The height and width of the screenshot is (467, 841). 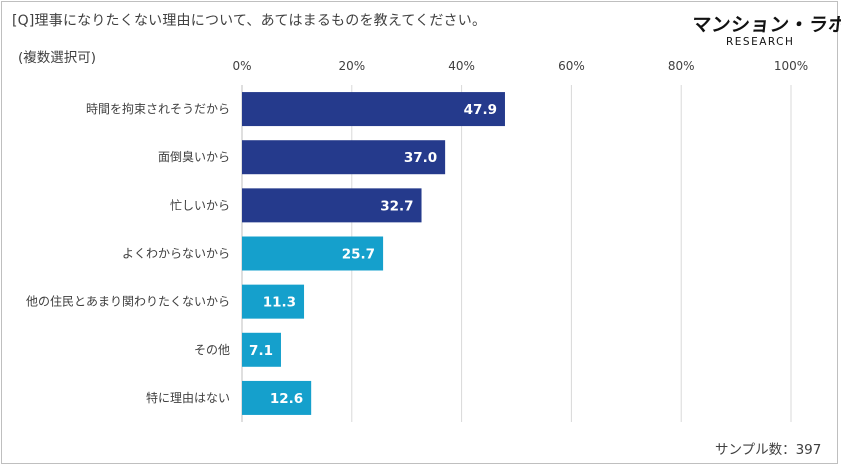 I want to click on x-tick-label: 60%, so click(x=571, y=66).